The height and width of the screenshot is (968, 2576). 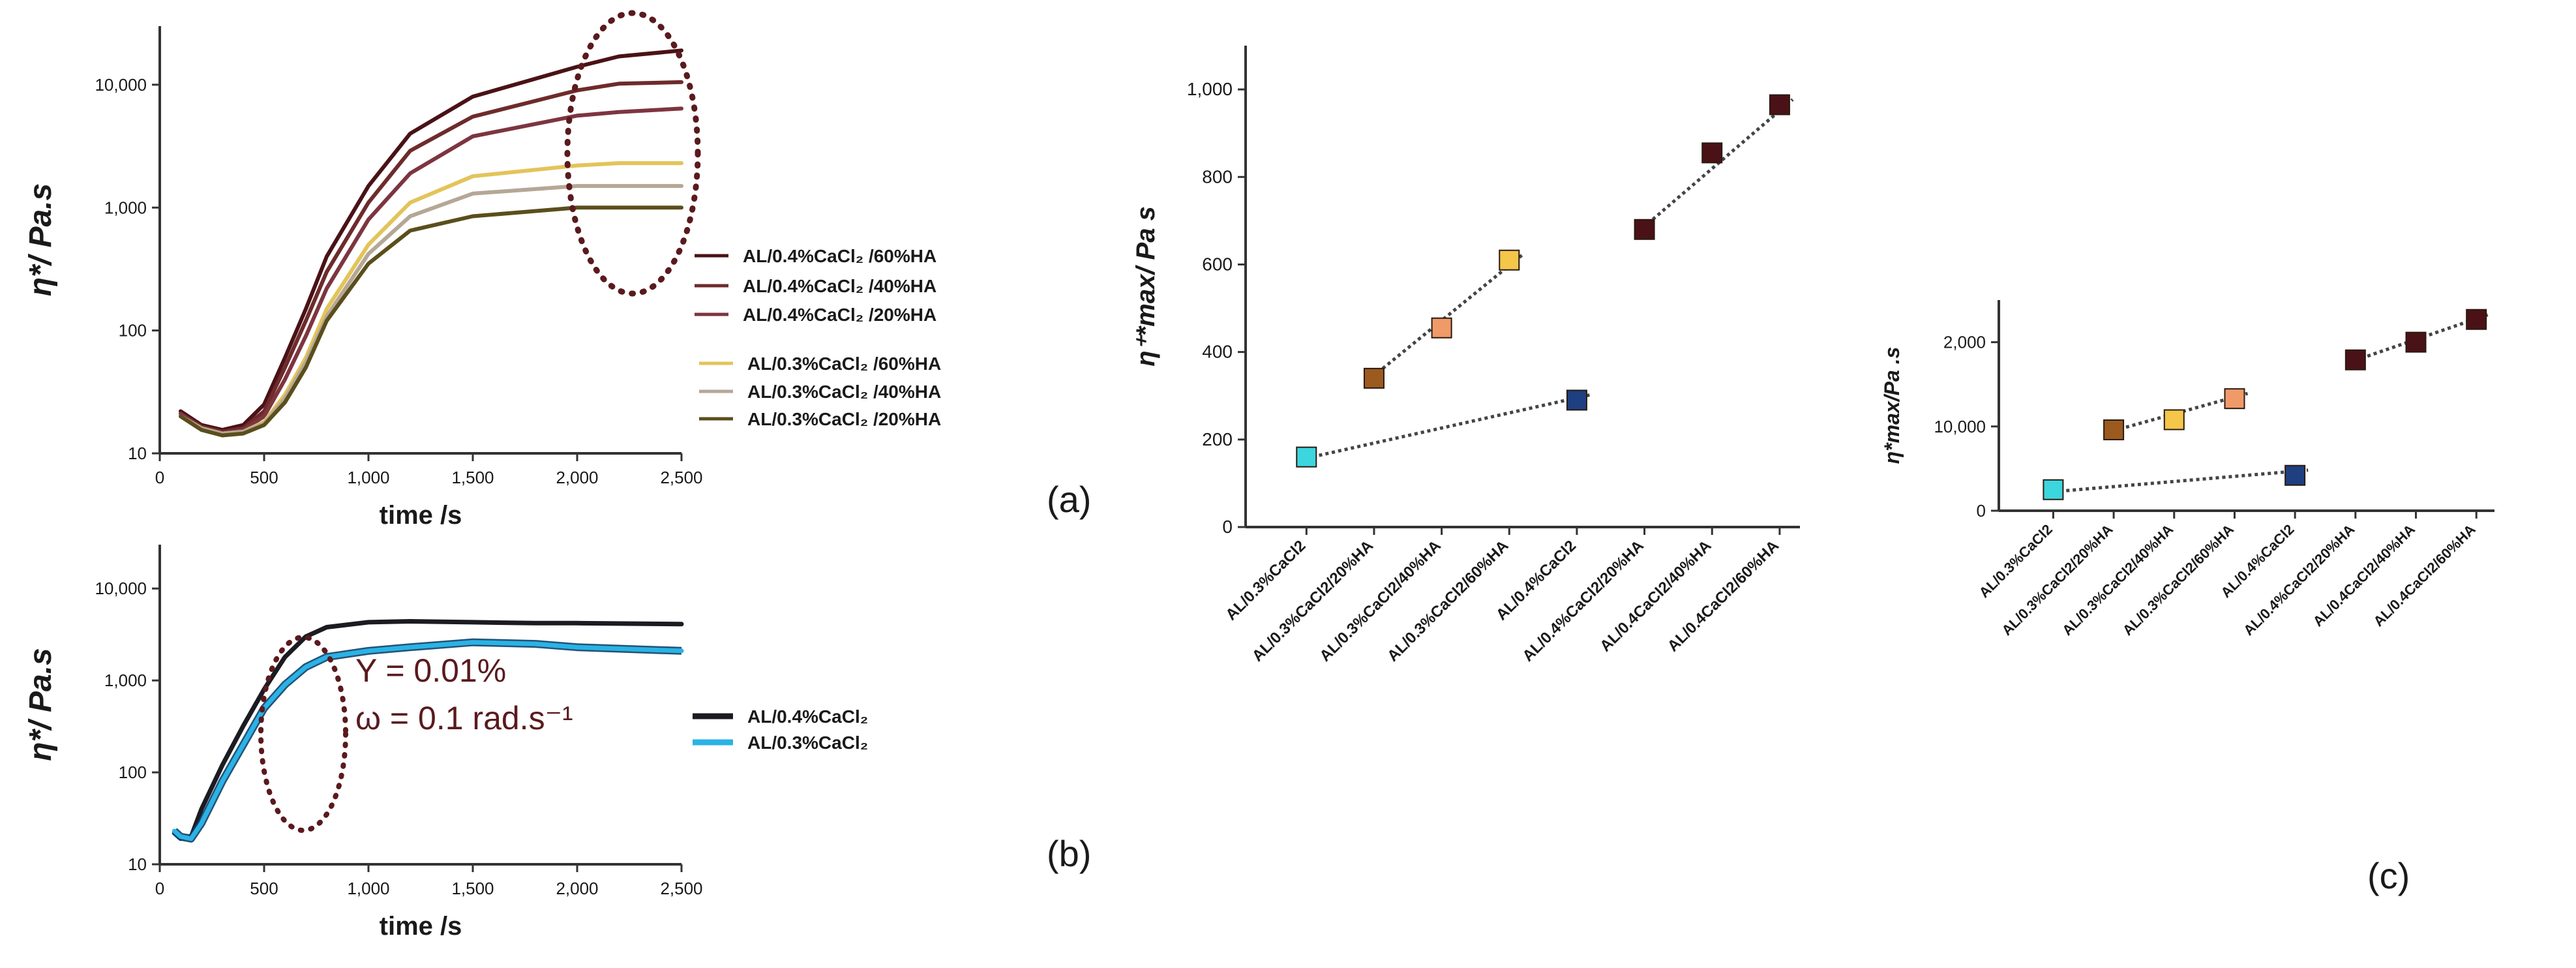 What do you see at coordinates (807, 743) in the screenshot?
I see `legend-label: AL/0.3%CaCl₂` at bounding box center [807, 743].